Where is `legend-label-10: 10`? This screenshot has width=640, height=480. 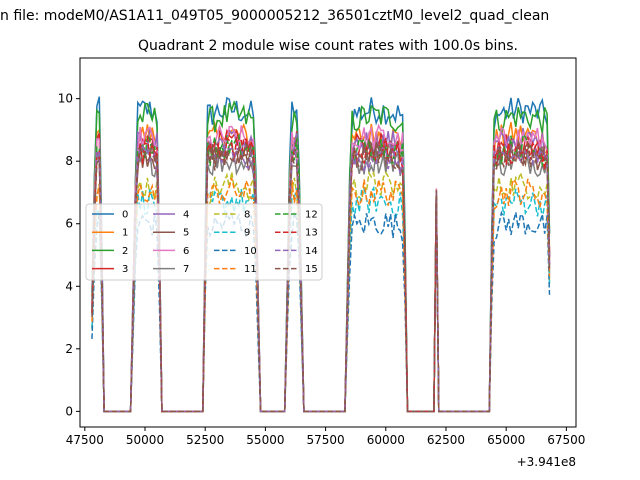
legend-label-10: 10 is located at coordinates (250, 251).